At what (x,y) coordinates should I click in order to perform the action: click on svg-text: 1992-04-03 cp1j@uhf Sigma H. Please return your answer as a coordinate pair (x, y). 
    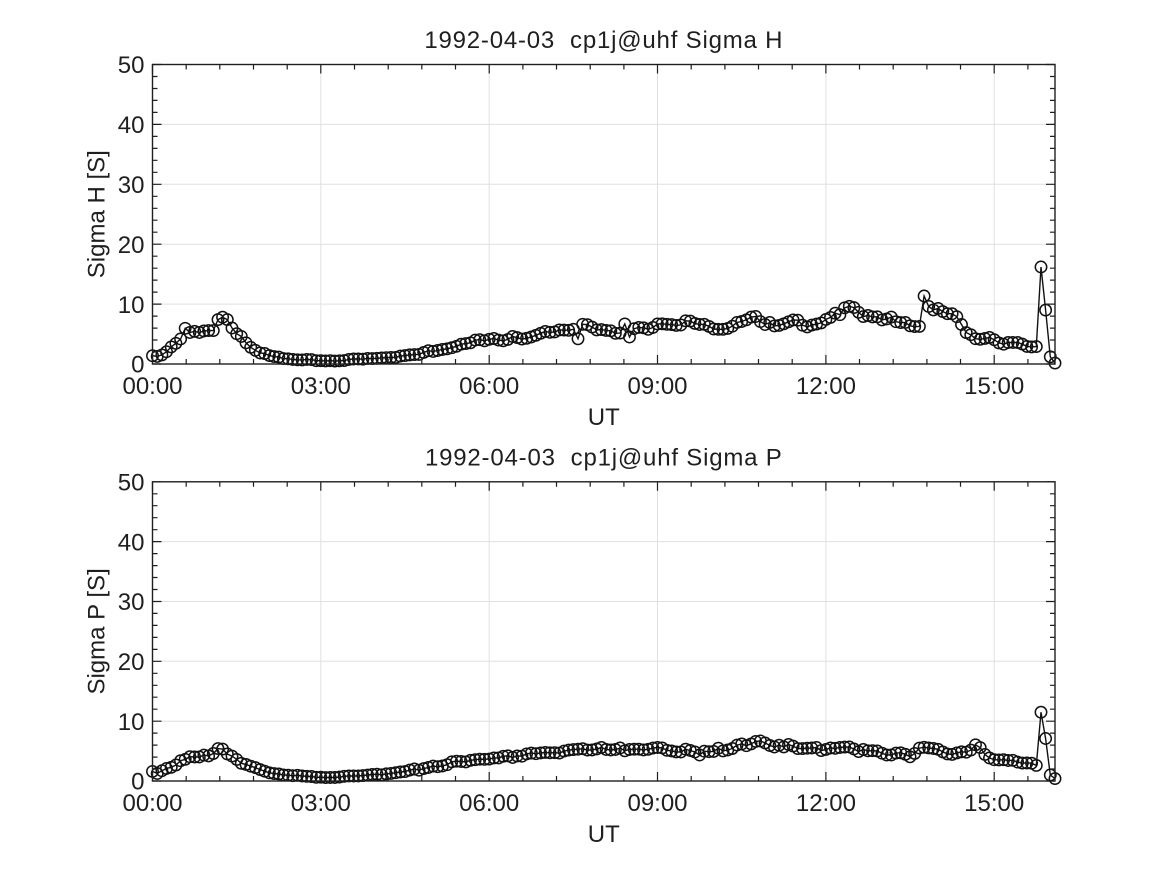
    Looking at the image, I should click on (603, 40).